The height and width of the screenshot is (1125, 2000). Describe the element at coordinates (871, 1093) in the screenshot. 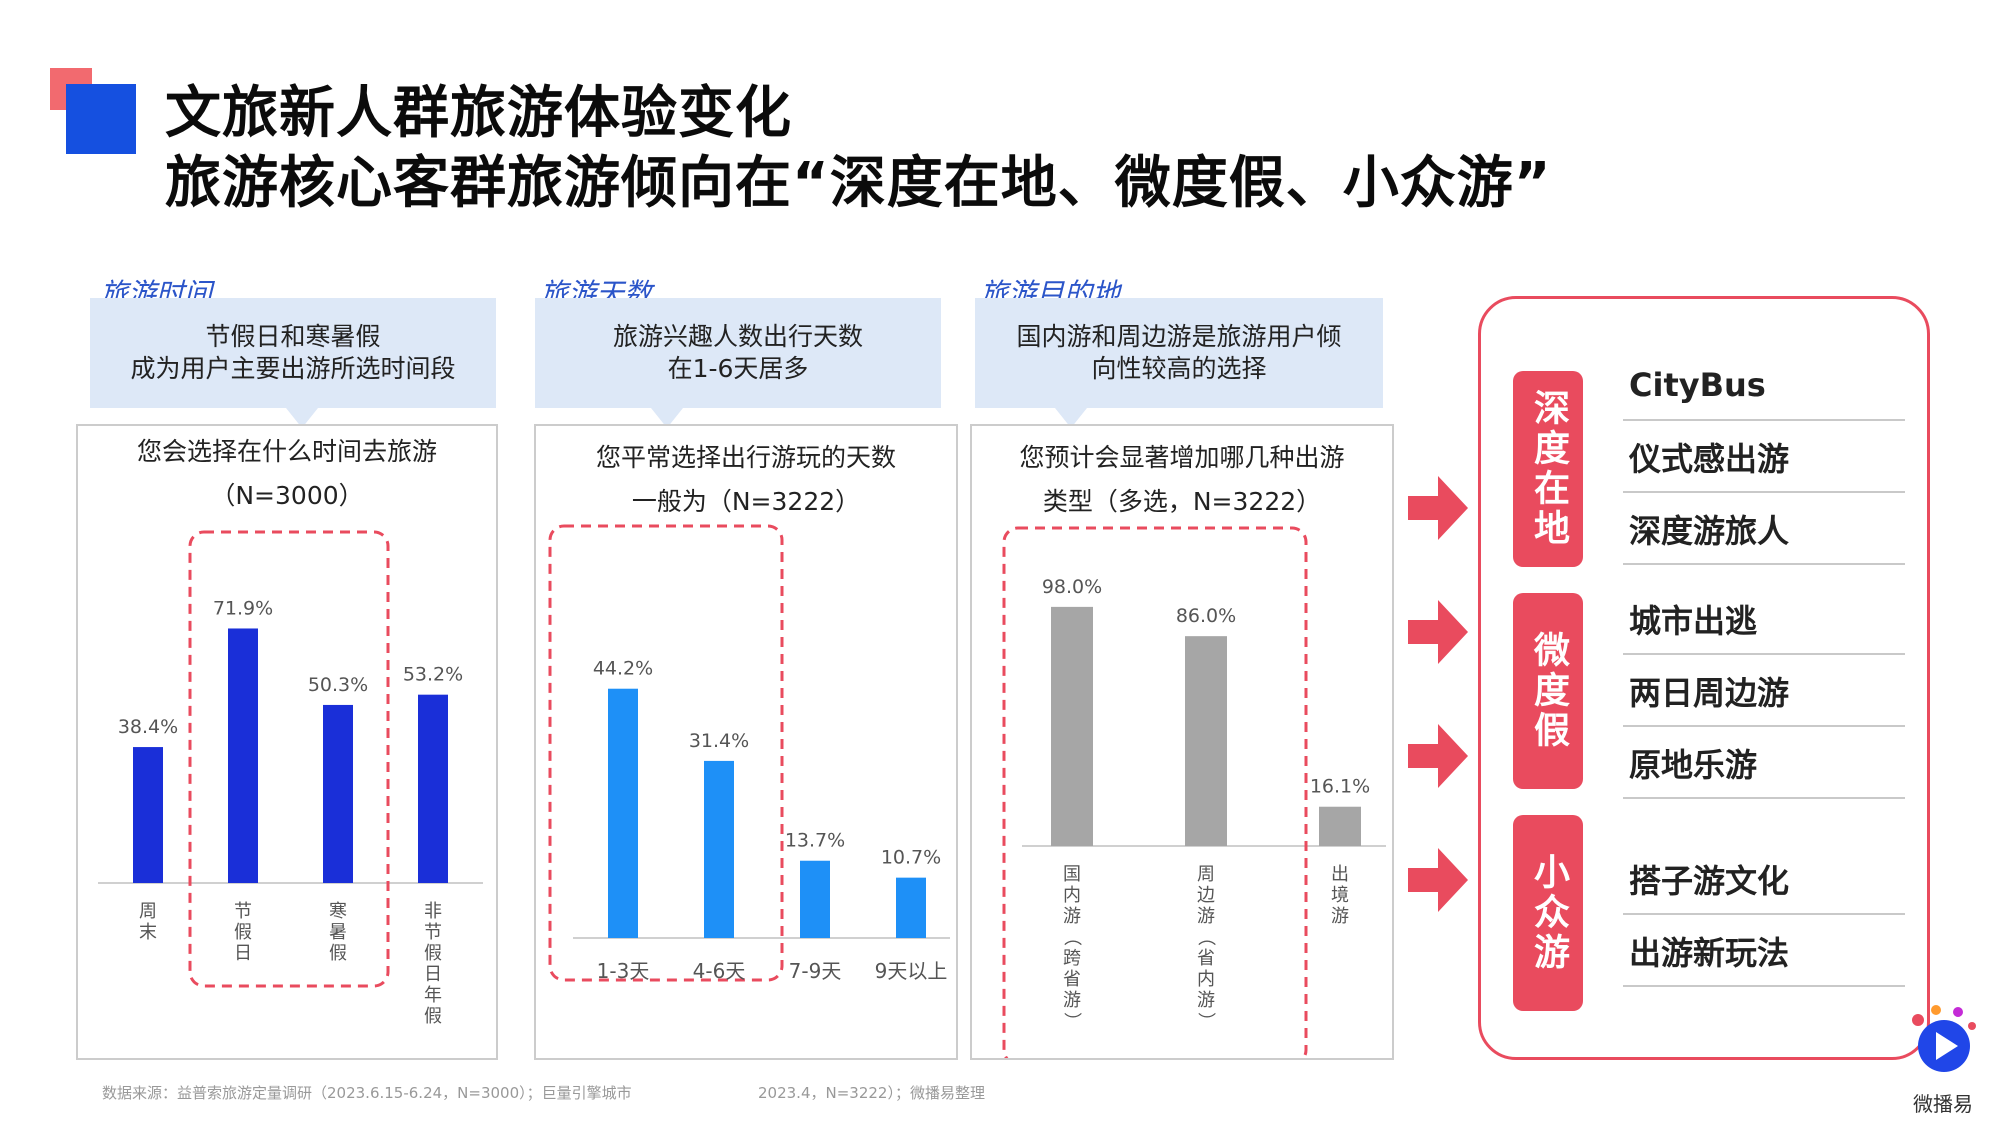

I see `footnote-source-continued: 2023.4，N=3222）；微播易整理` at that location.